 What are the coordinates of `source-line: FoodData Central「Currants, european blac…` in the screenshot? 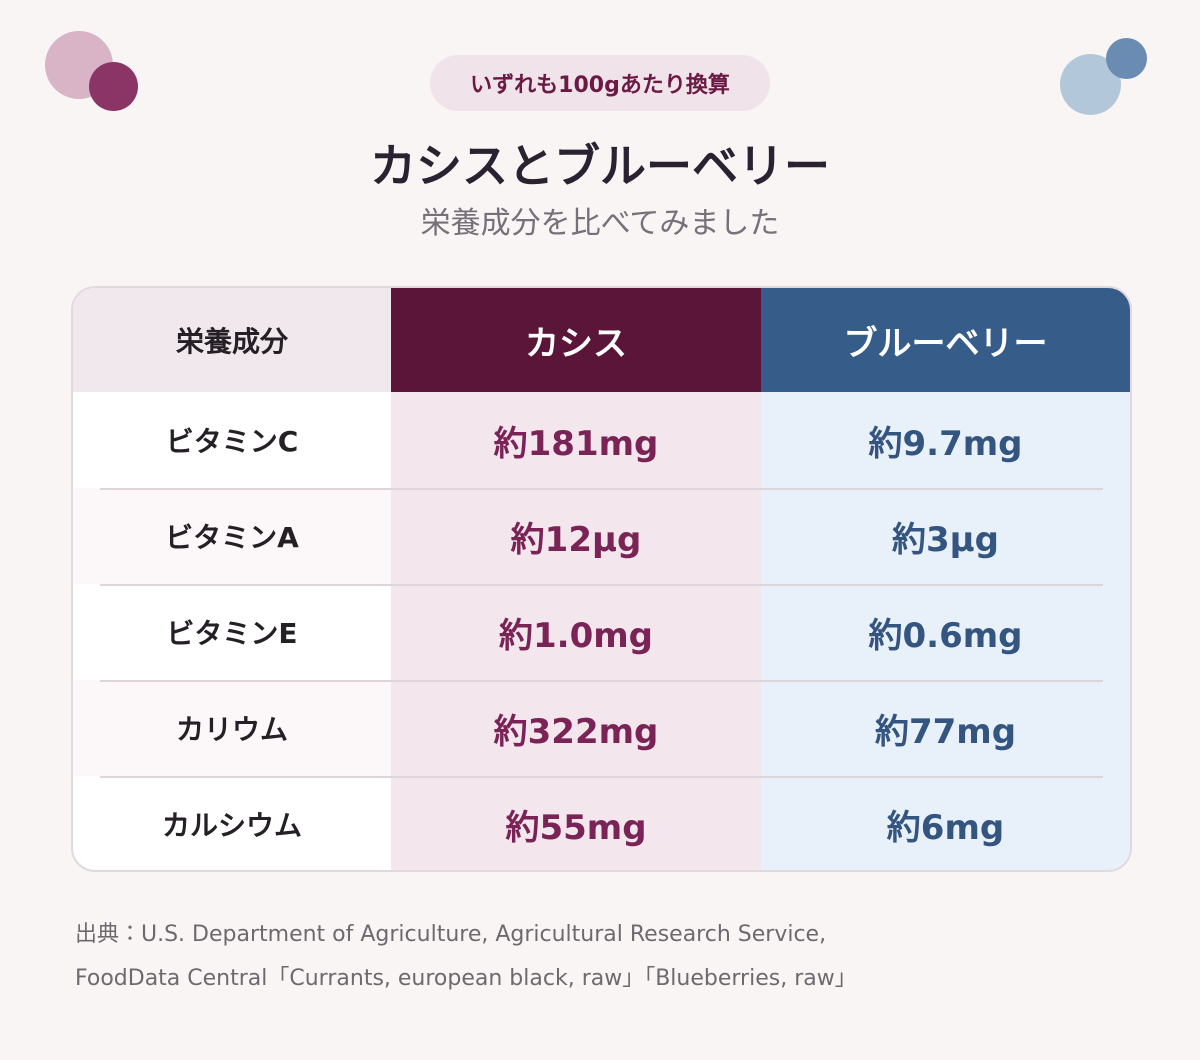 It's located at (466, 978).